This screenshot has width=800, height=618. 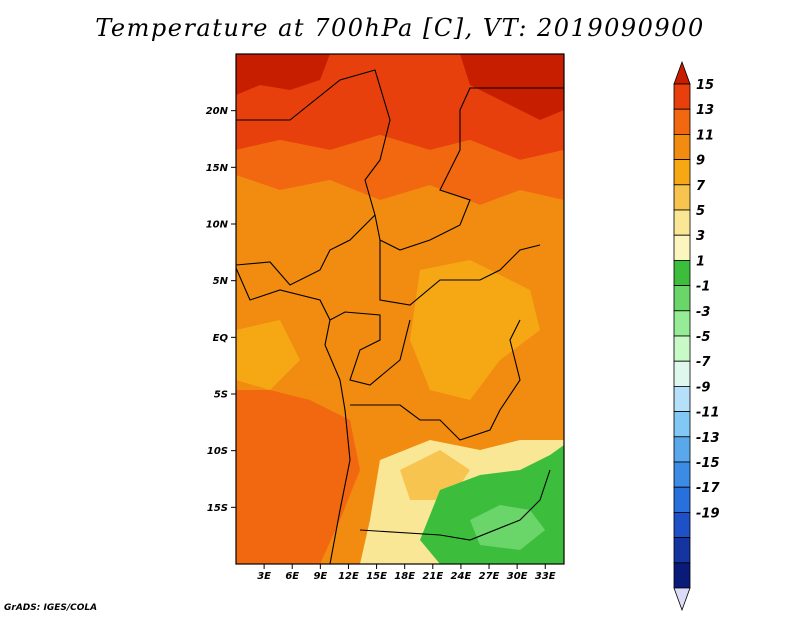 What do you see at coordinates (708, 488) in the screenshot?
I see `colorbar-level-label: -17` at bounding box center [708, 488].